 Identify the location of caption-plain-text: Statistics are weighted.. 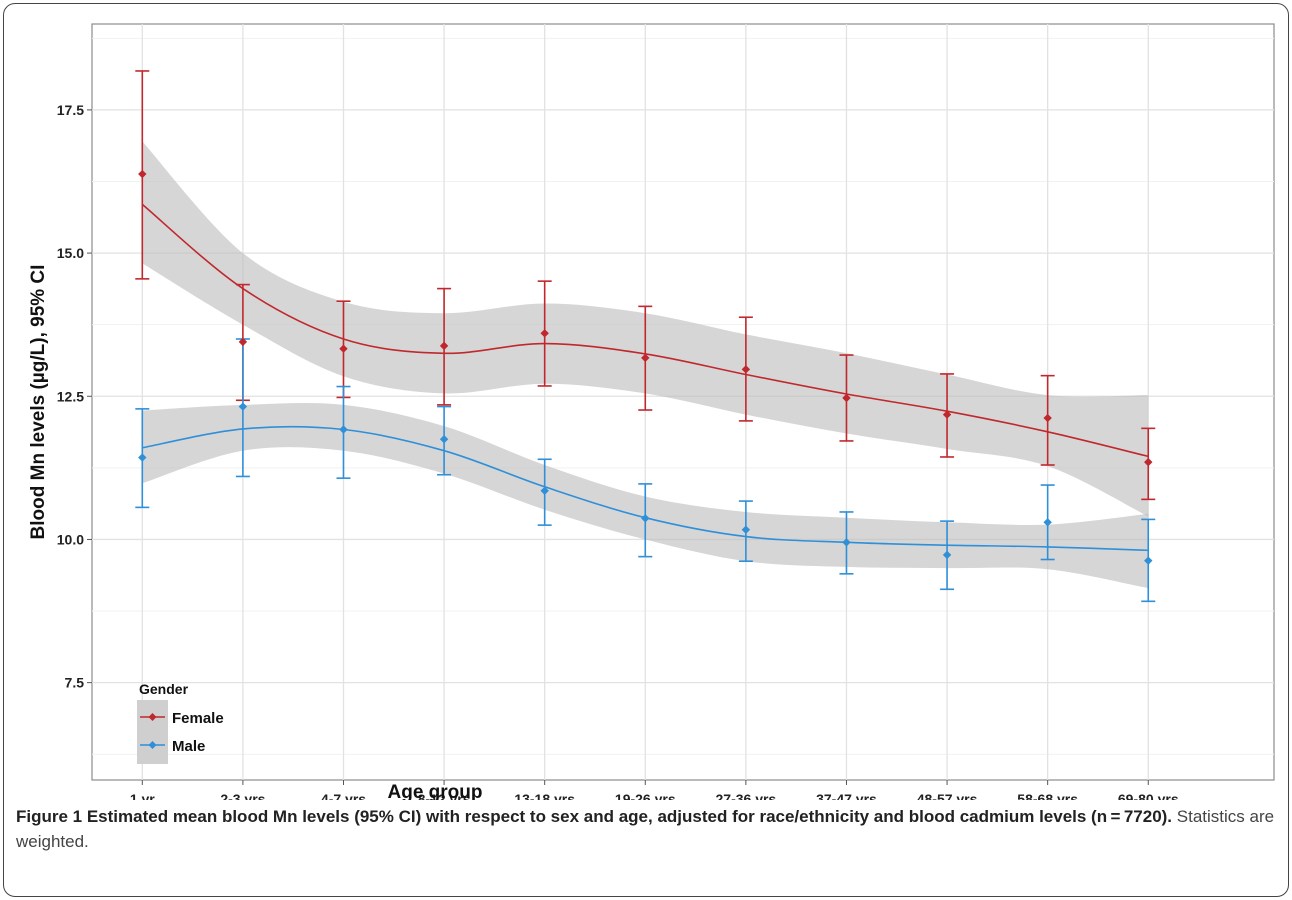
(645, 829).